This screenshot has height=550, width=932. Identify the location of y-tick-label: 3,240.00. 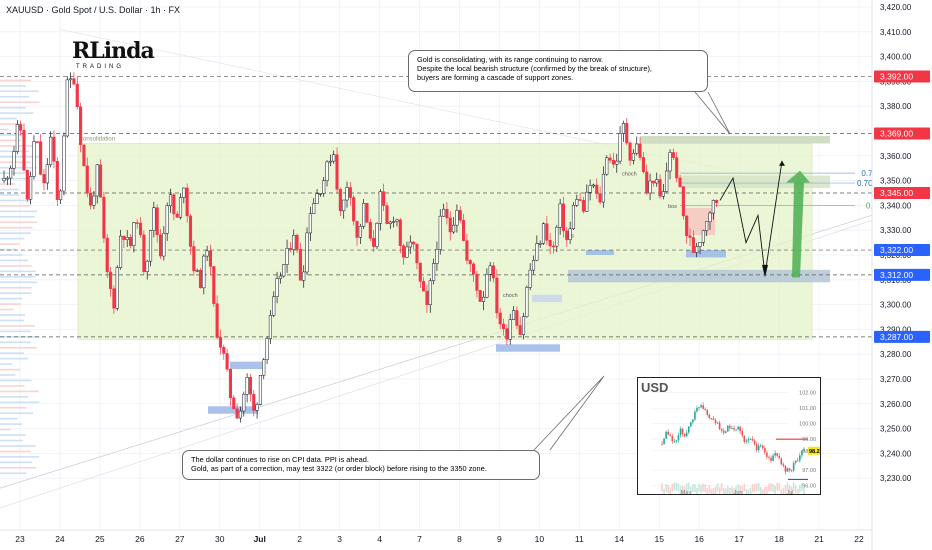
(896, 453).